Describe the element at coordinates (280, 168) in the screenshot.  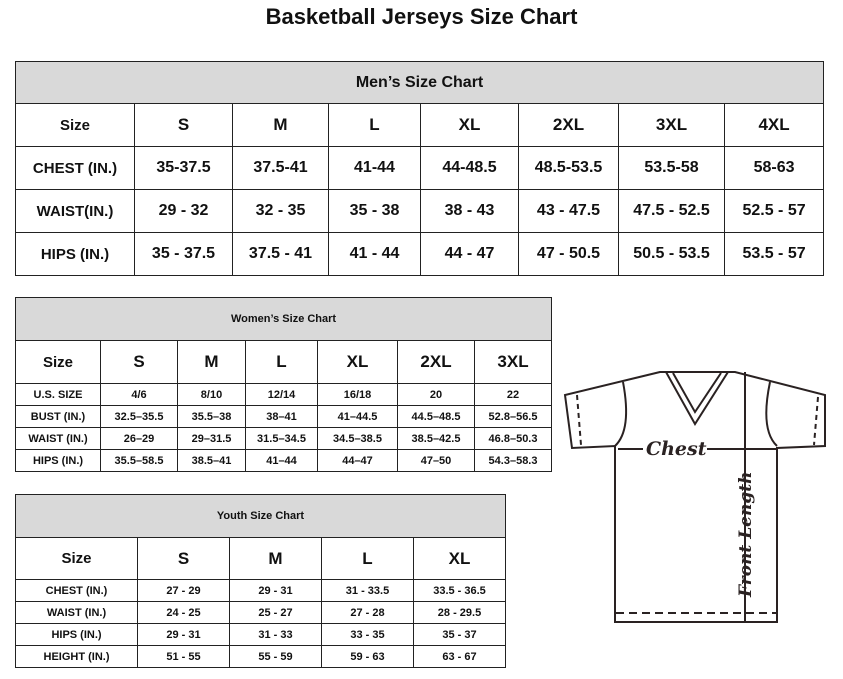
I see `measurement-cell: 37.5-41` at that location.